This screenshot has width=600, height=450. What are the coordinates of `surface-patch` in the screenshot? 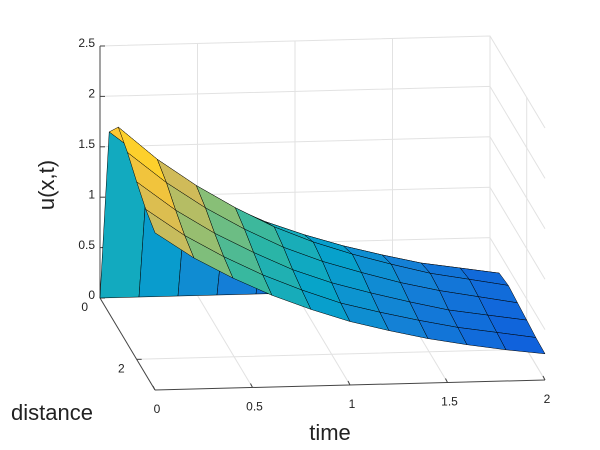 It's located at (521, 343).